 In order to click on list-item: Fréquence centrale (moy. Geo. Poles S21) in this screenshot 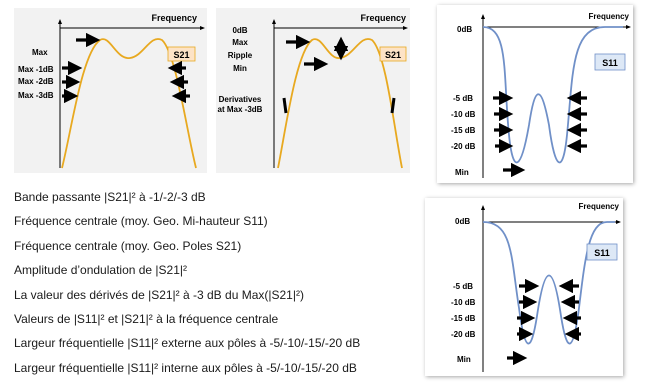, I will do `click(128, 245)`.